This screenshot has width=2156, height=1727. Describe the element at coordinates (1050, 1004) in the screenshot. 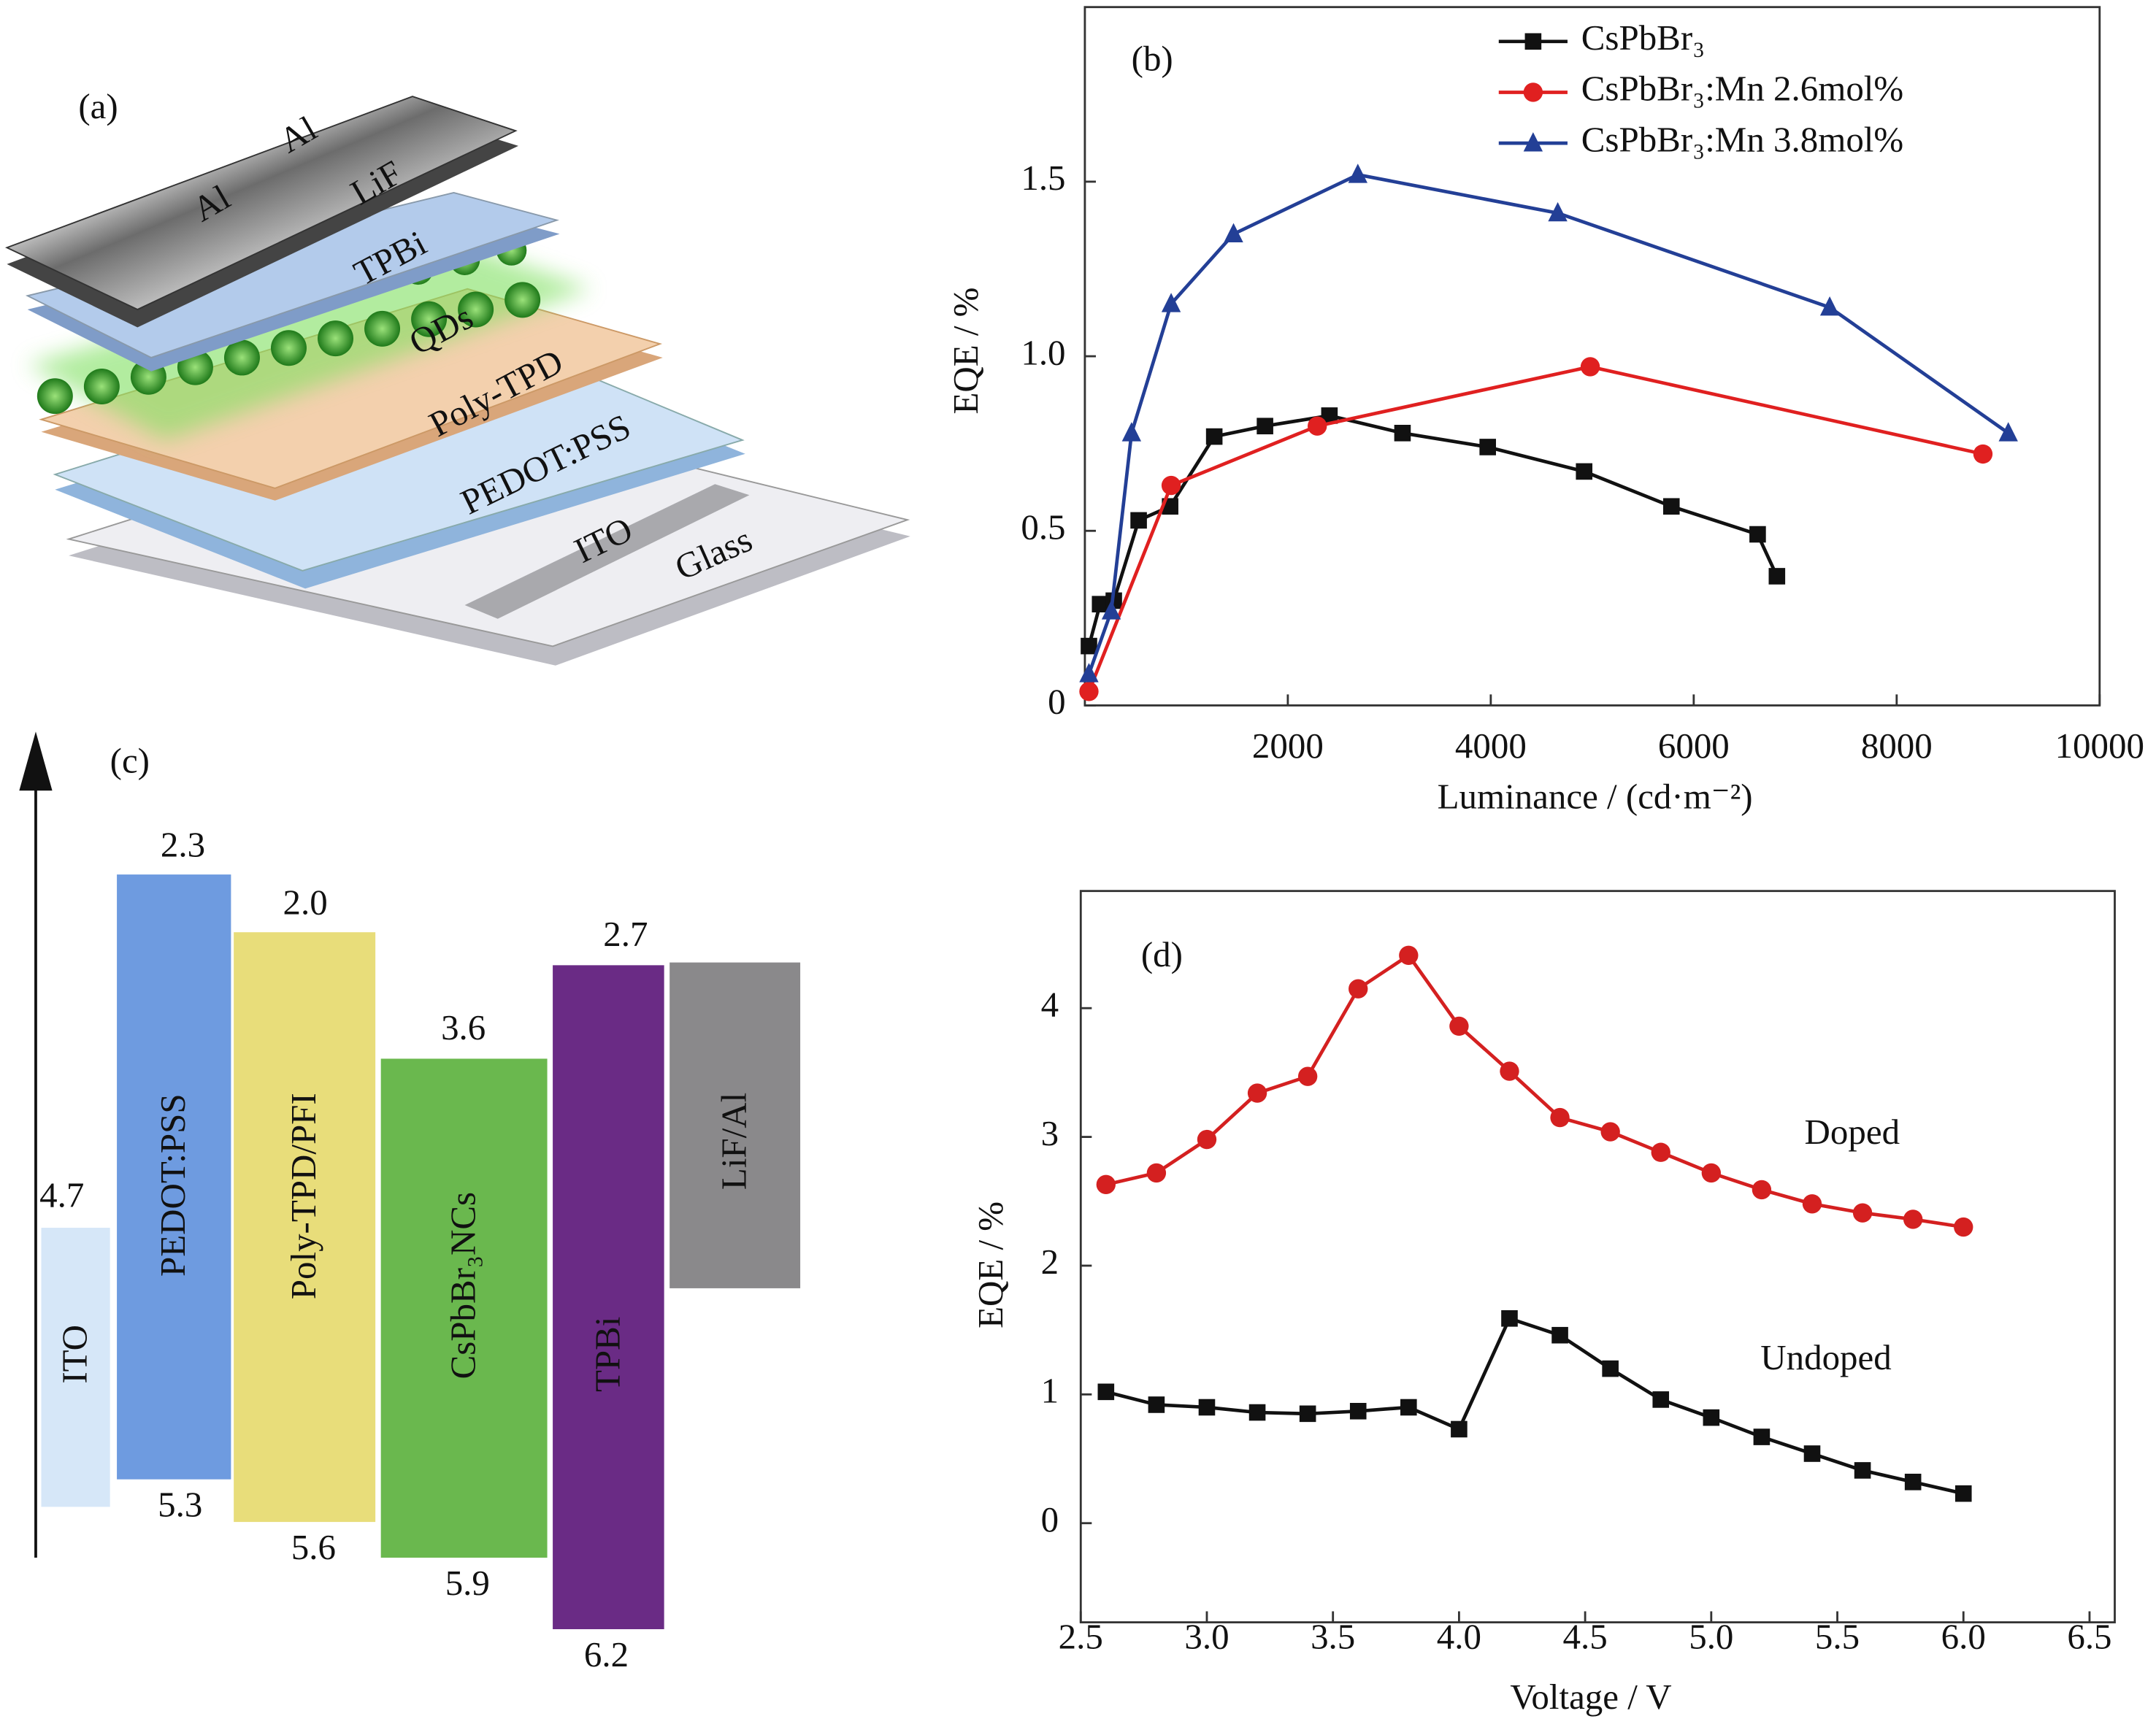

I see `y-tick-label: 4` at that location.